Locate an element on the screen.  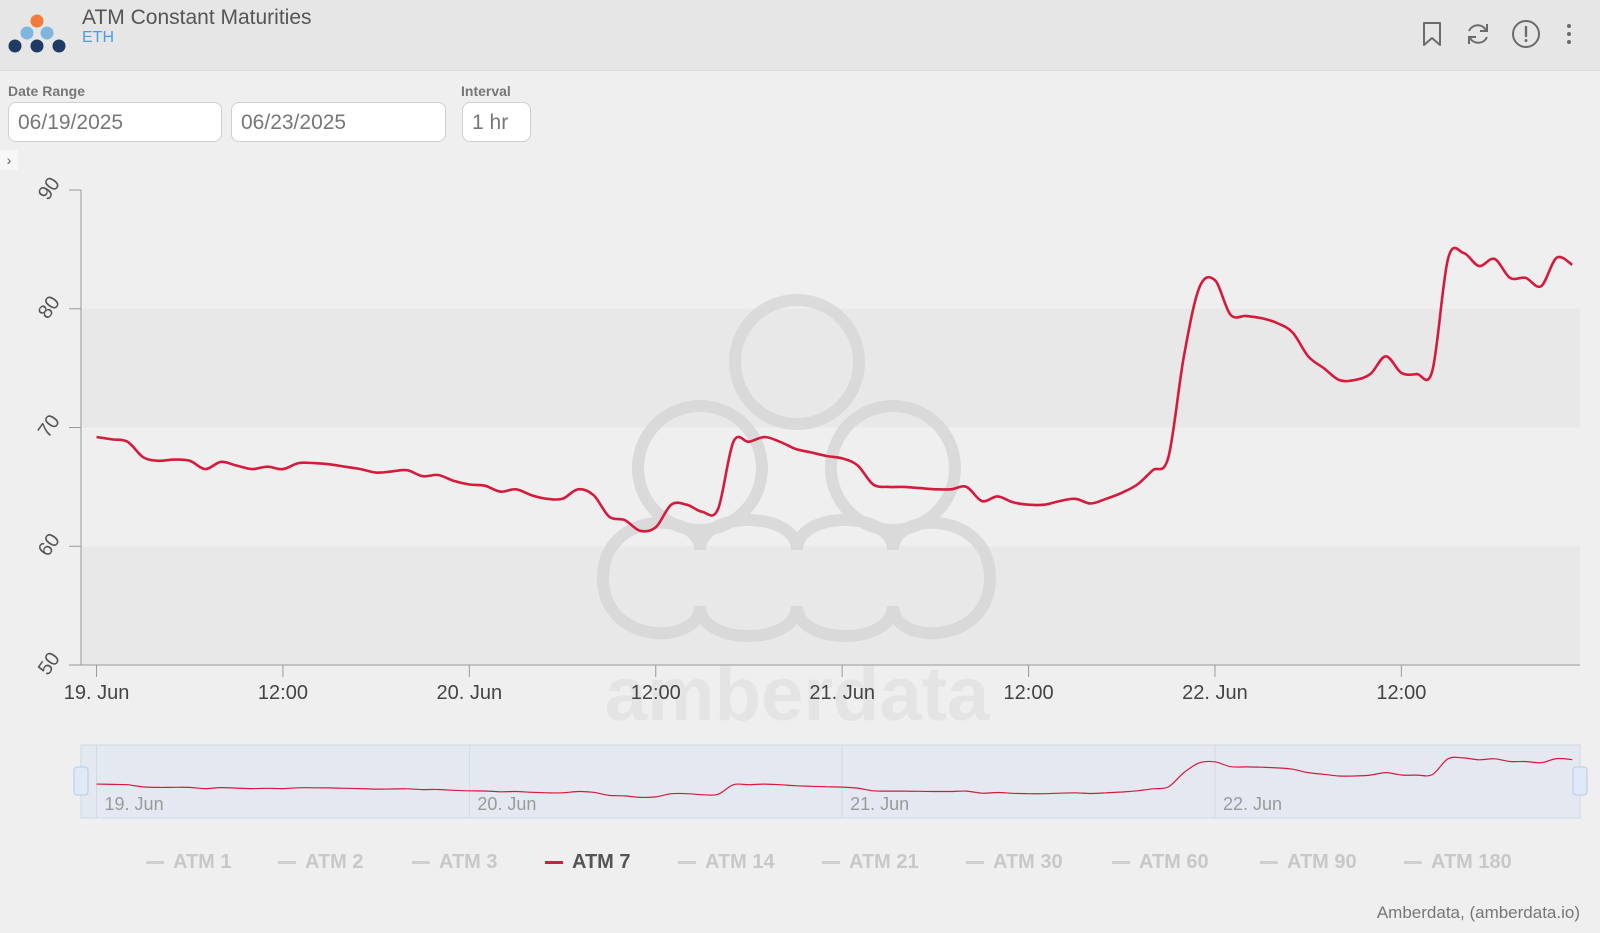
chart-credit: Amberdata, (amberdata.io) is located at coordinates (1478, 912).